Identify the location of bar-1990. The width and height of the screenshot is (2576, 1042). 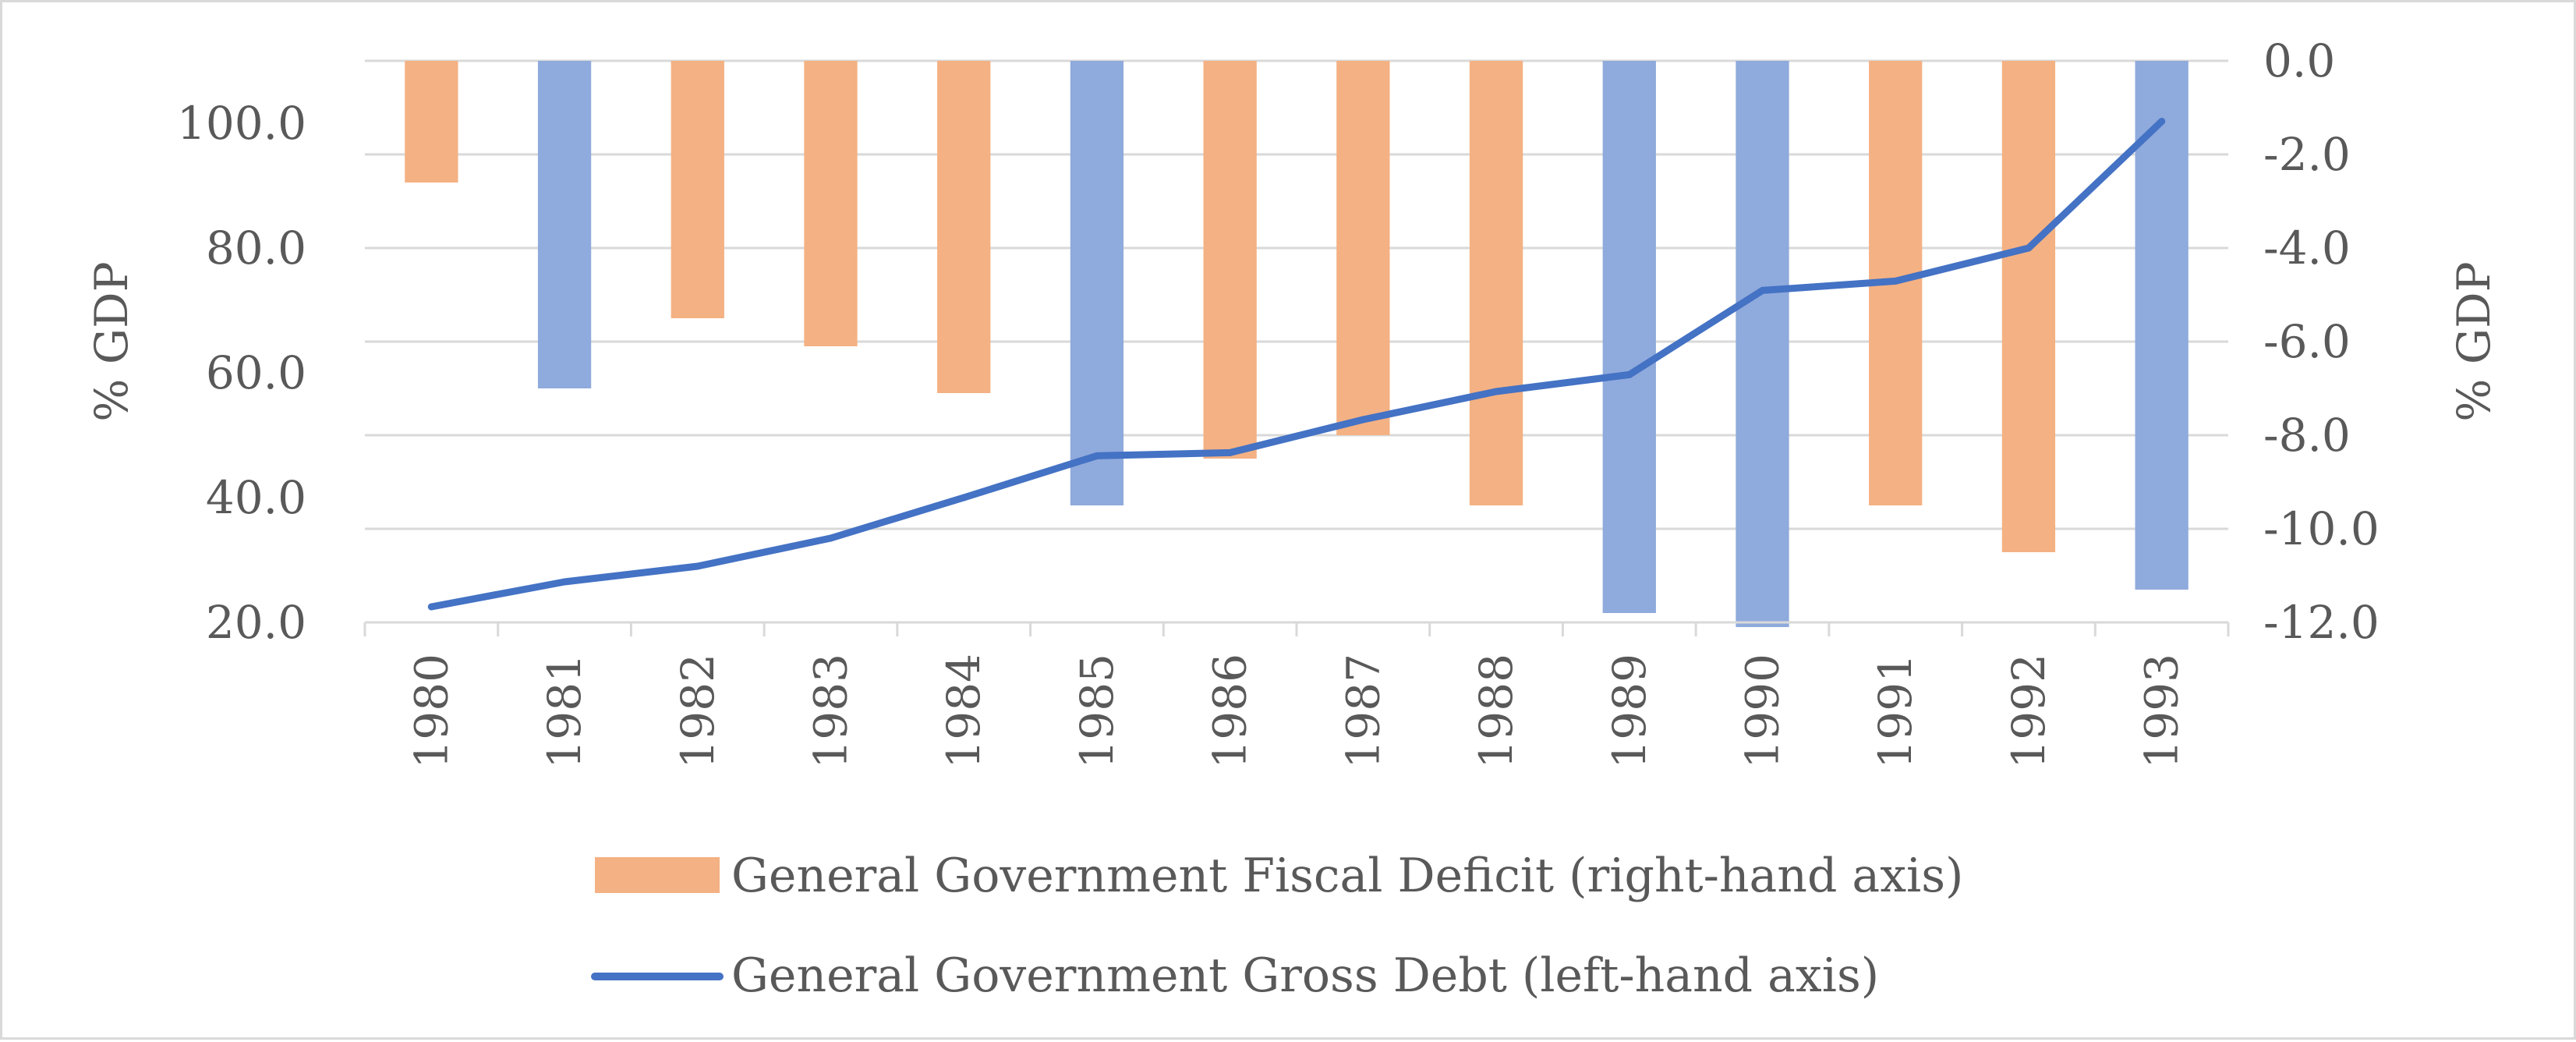
(1762, 344).